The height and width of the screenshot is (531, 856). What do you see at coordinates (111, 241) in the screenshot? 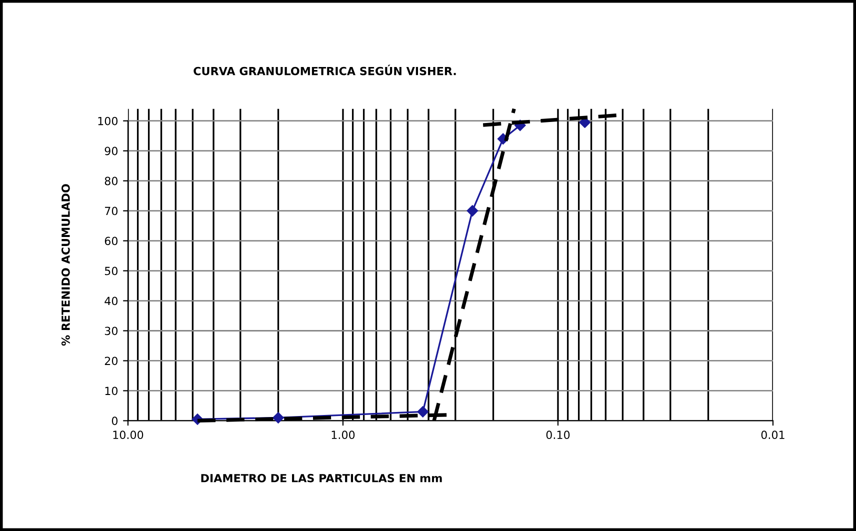
I see `y-tick-label: 60` at bounding box center [111, 241].